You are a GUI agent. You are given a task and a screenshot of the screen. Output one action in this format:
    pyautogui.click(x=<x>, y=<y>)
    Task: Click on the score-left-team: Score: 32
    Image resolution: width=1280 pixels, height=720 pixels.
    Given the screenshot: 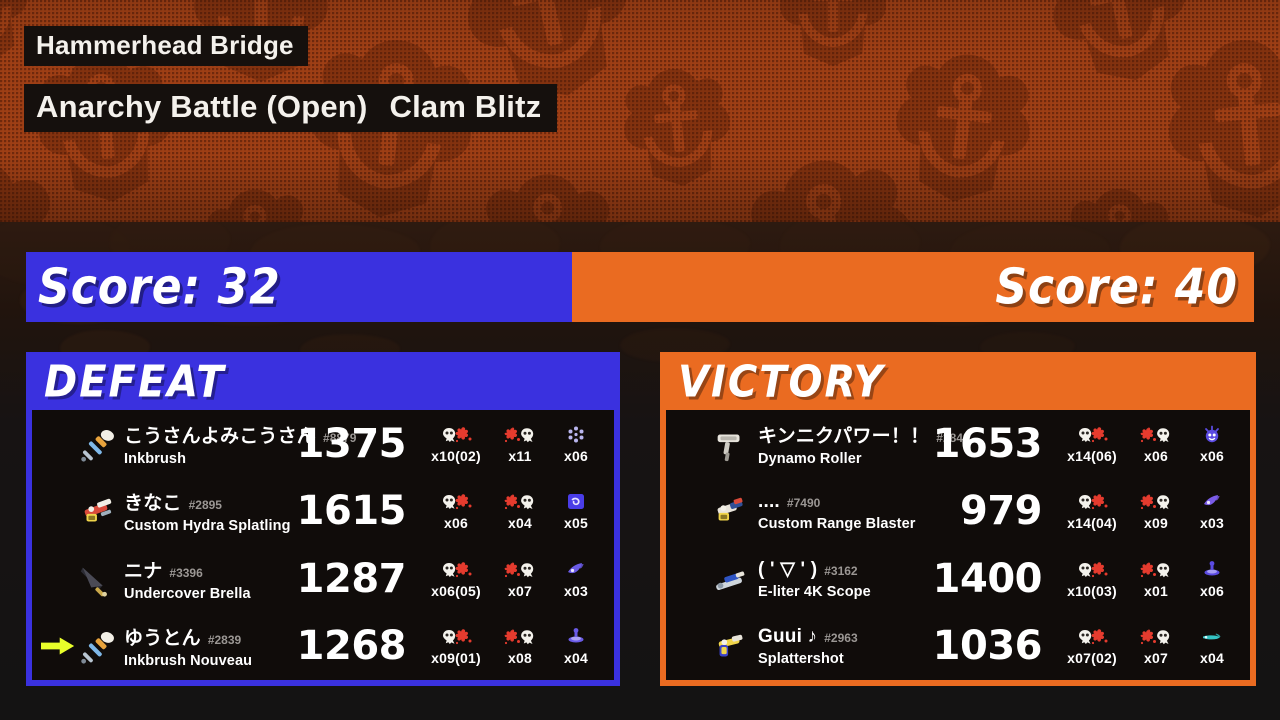 What is the action you would take?
    pyautogui.click(x=299, y=287)
    